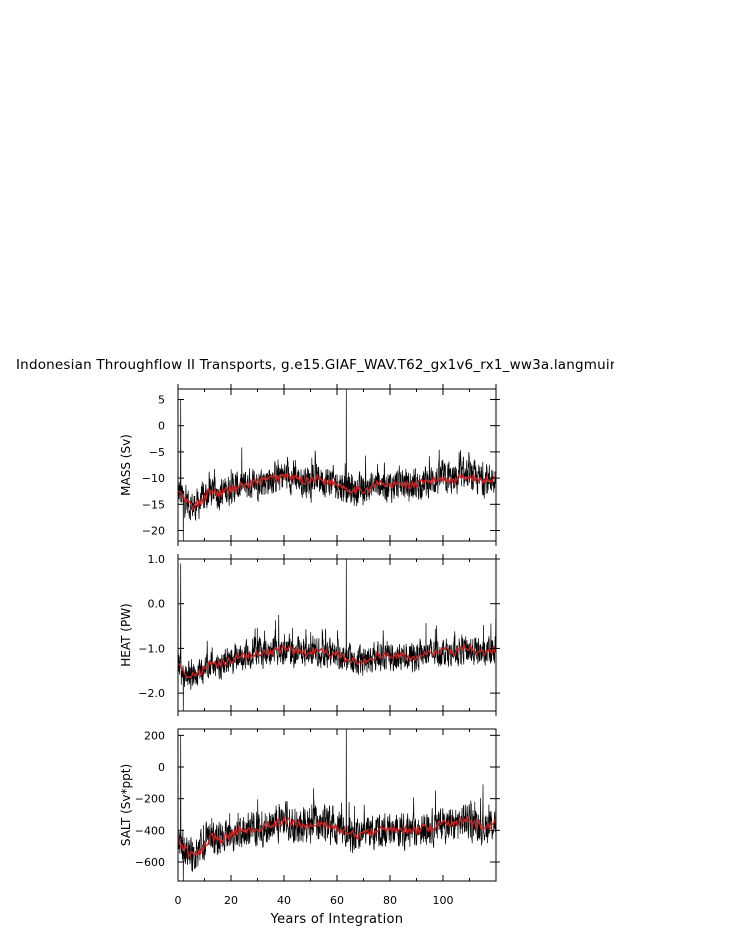  Describe the element at coordinates (126, 805) in the screenshot. I see `y-axis-label: SALT (Sv*ppt)` at that location.